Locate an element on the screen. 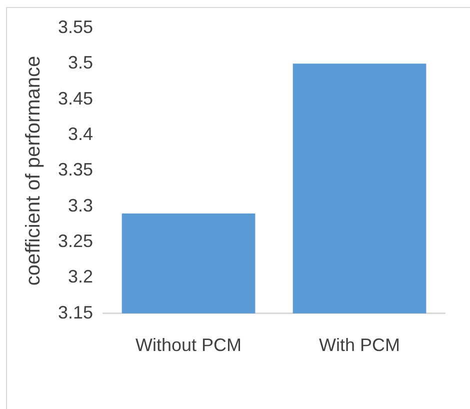 Image resolution: width=470 pixels, height=409 pixels. y-axis-title: coefficient of performance is located at coordinates (33, 171).